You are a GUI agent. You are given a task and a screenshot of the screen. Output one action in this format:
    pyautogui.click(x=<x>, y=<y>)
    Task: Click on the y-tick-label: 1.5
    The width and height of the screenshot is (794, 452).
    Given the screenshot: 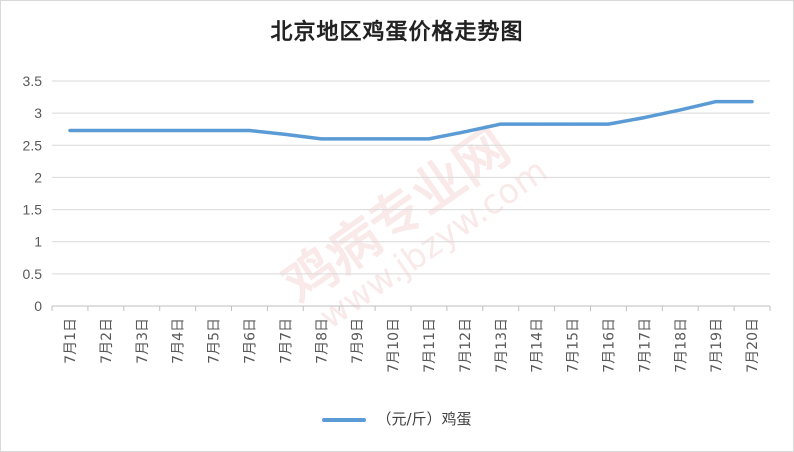 What is the action you would take?
    pyautogui.click(x=33, y=210)
    